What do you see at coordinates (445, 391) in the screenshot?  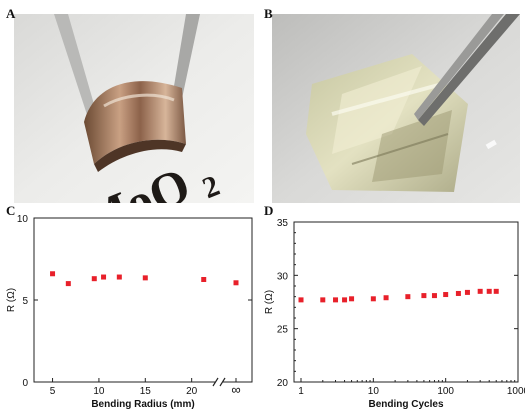 I see `chart-d-xtick-label: 100` at bounding box center [445, 391].